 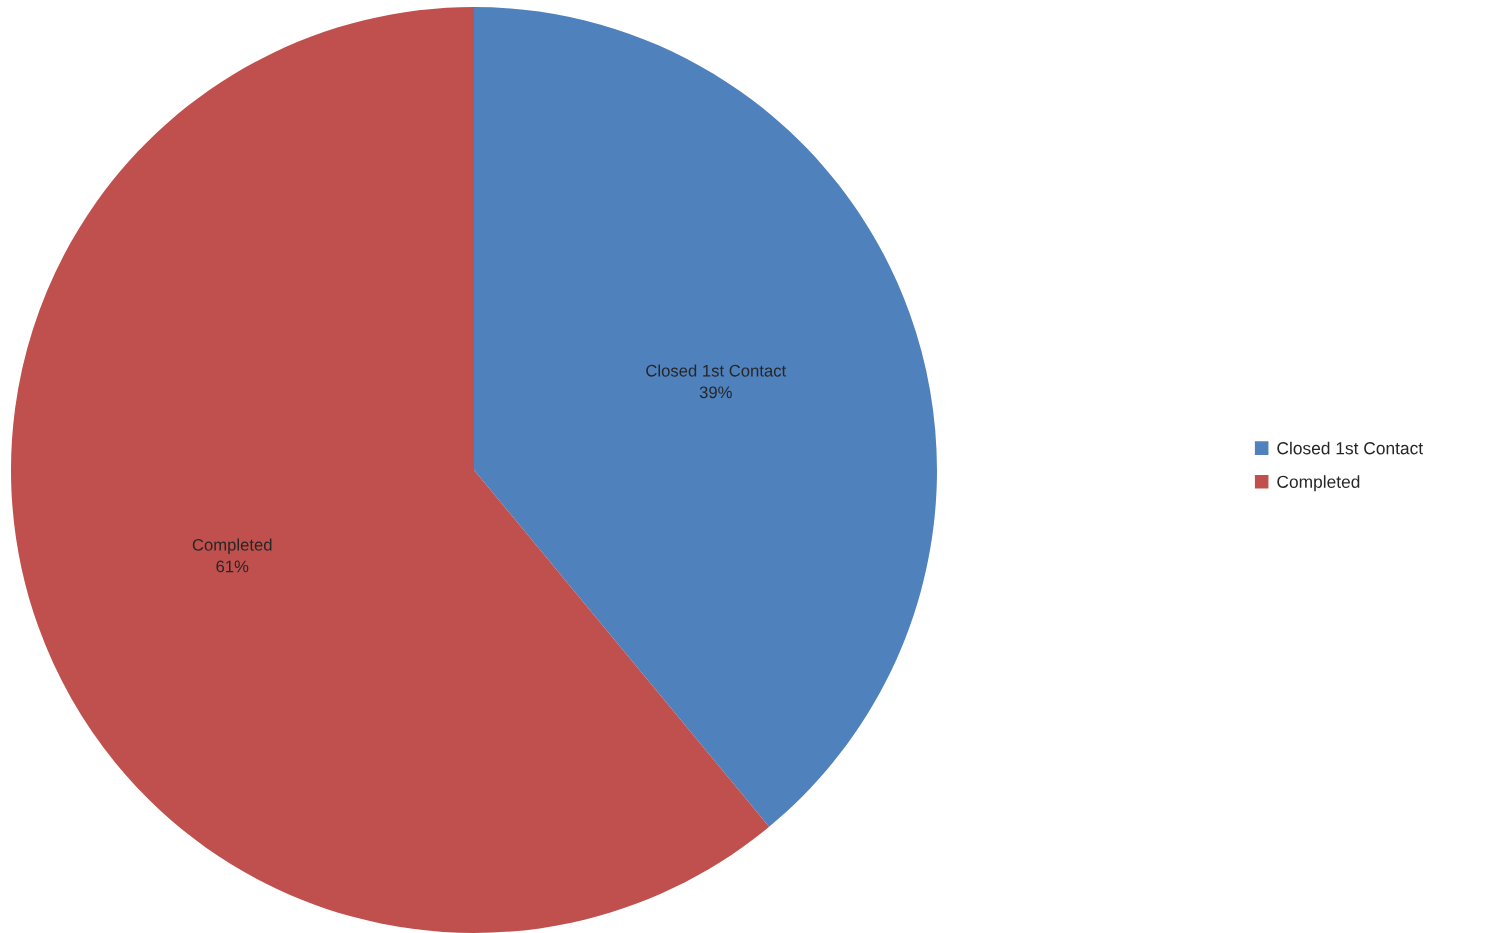 I want to click on legend-label: Completed, so click(x=1318, y=483).